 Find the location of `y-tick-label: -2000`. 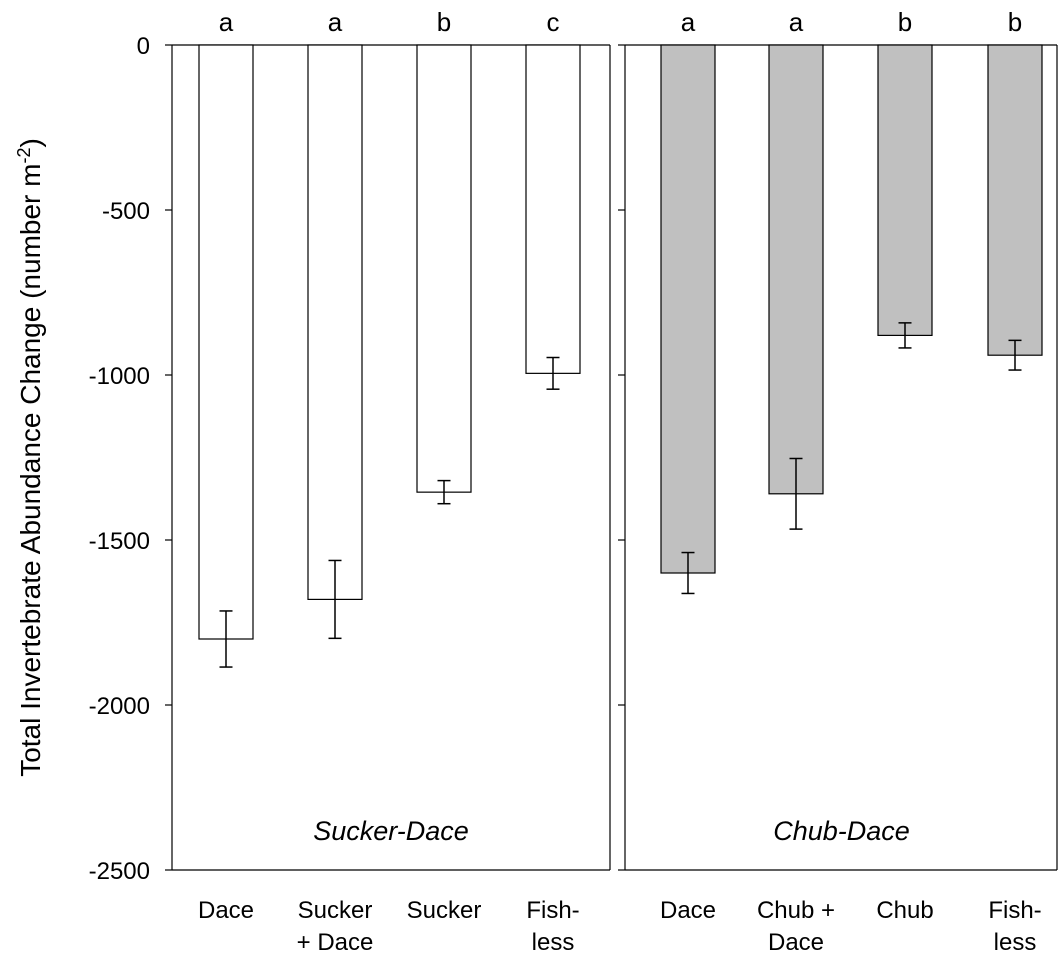

y-tick-label: -2000 is located at coordinates (119, 706).